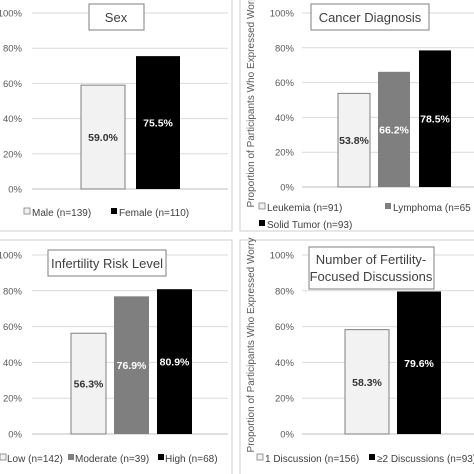 The image size is (474, 474). What do you see at coordinates (61, 213) in the screenshot?
I see `legend-label: Male (n=139)` at bounding box center [61, 213].